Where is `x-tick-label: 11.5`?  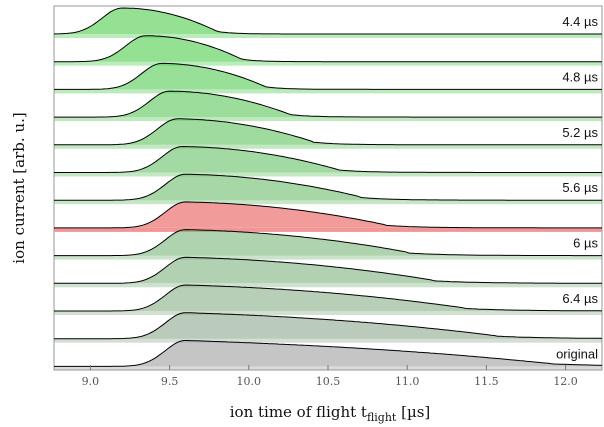
x-tick-label: 11.5 is located at coordinates (486, 381).